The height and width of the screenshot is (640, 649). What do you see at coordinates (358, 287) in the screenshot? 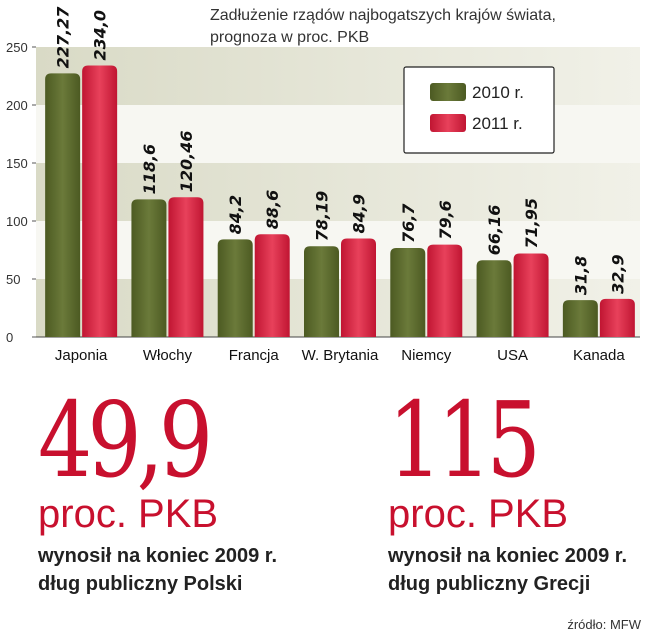
I see `bar-w-brytania-2011-r` at bounding box center [358, 287].